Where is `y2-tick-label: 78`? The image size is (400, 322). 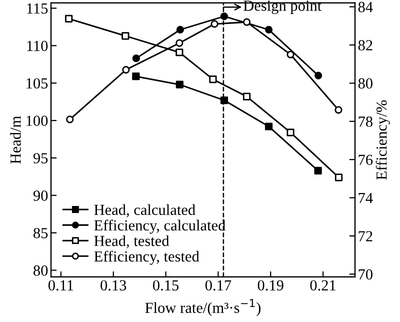
y2-tick-label: 78 is located at coordinates (365, 121).